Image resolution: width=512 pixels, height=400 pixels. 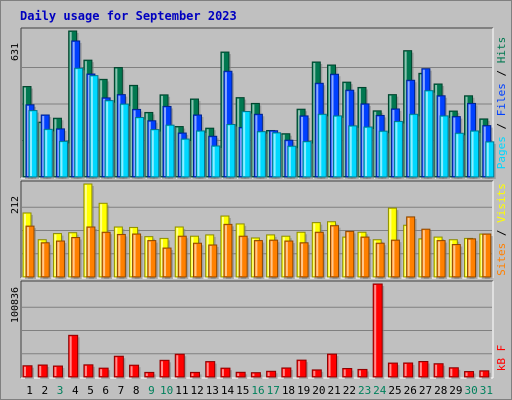 I want to click on chart-title: Daily usage for September 2023, so click(x=128, y=16).